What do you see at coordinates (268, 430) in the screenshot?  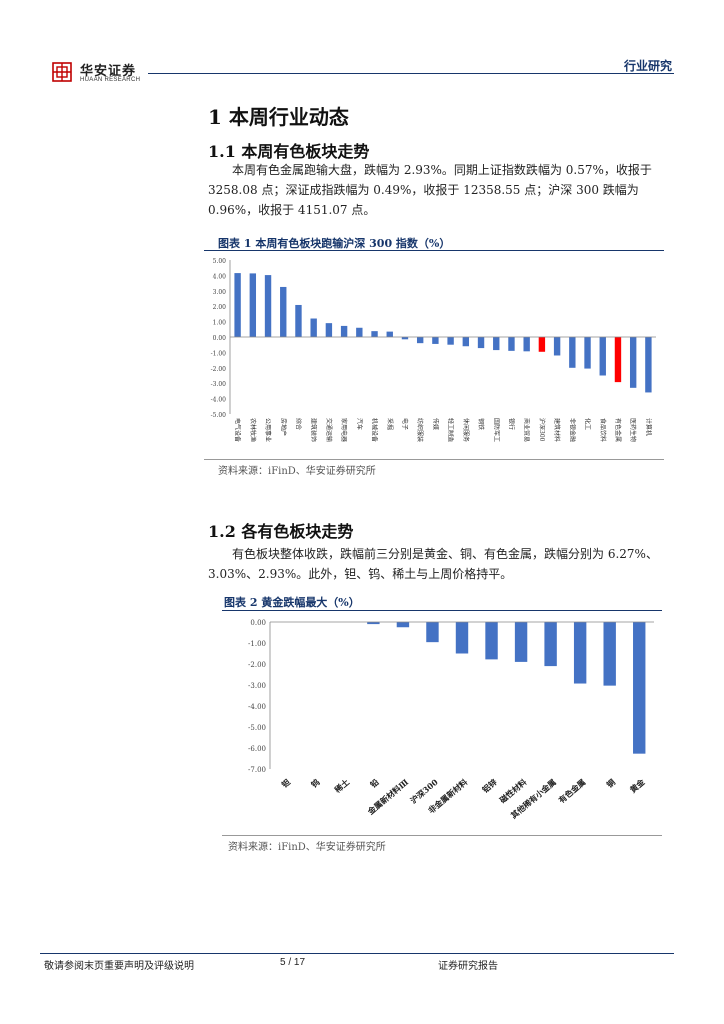 I see `x-tick-label: 公用事业` at bounding box center [268, 430].